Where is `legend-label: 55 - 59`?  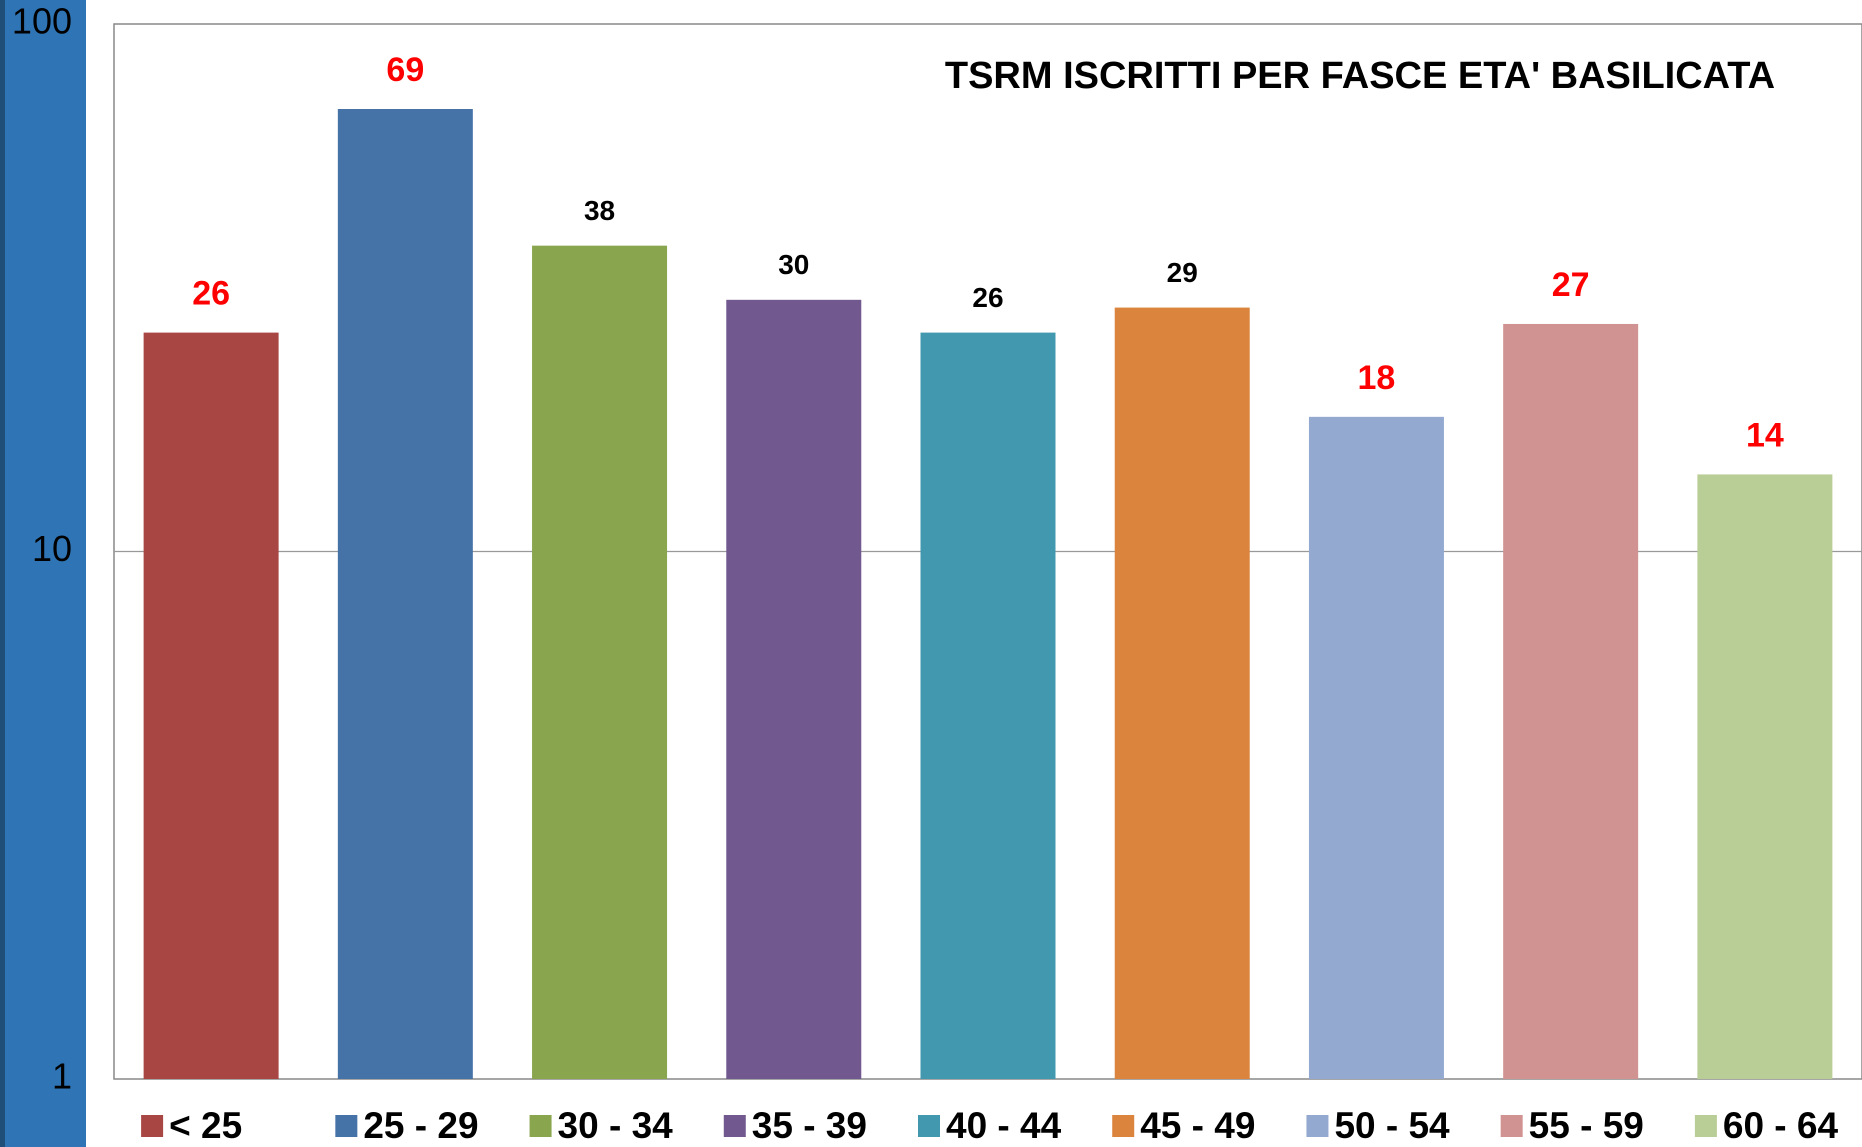 legend-label: 55 - 59 is located at coordinates (1586, 1125).